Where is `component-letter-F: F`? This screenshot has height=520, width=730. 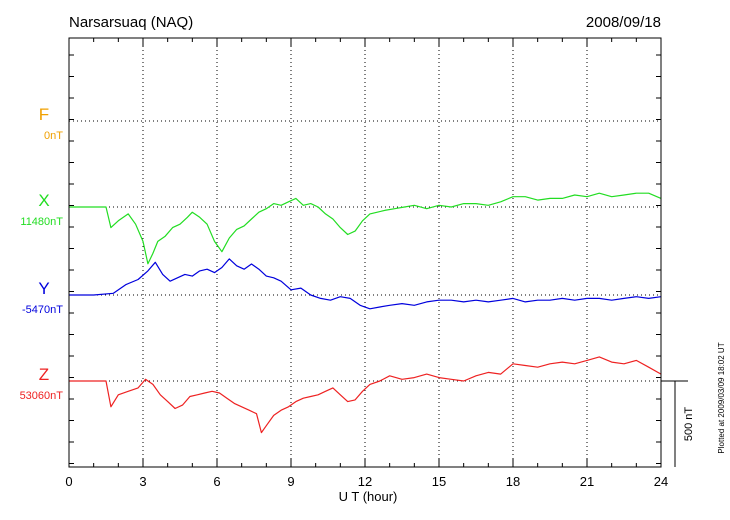
component-letter-F: F is located at coordinates (44, 114).